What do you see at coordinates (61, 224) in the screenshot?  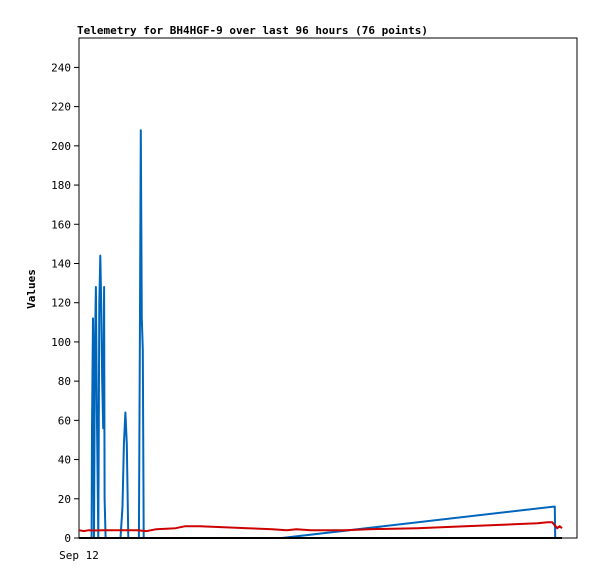 I see `y-tick-label: 160` at bounding box center [61, 224].